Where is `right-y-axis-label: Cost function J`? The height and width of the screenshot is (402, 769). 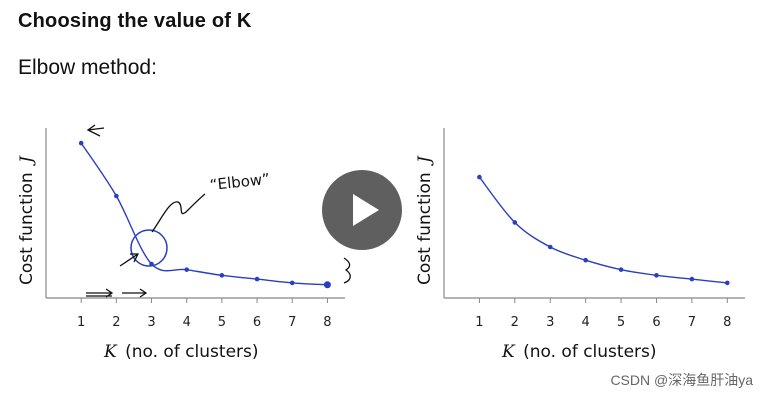 right-y-axis-label: Cost function J is located at coordinates (425, 220).